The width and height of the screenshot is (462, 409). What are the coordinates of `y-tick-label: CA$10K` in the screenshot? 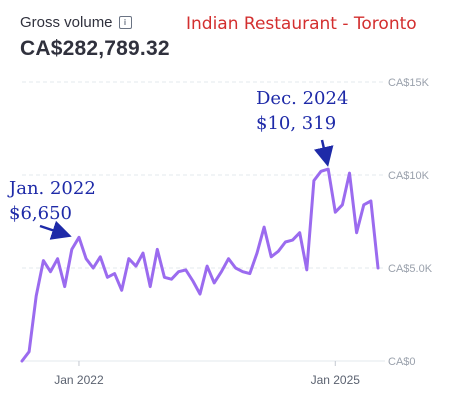 It's located at (409, 176).